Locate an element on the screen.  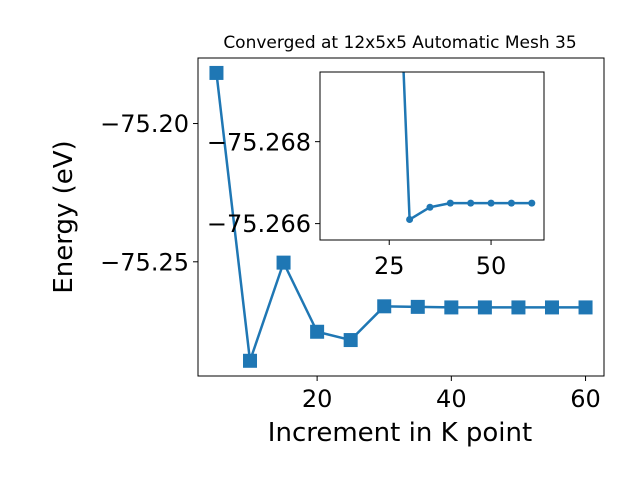
inset-background is located at coordinates (432, 156).